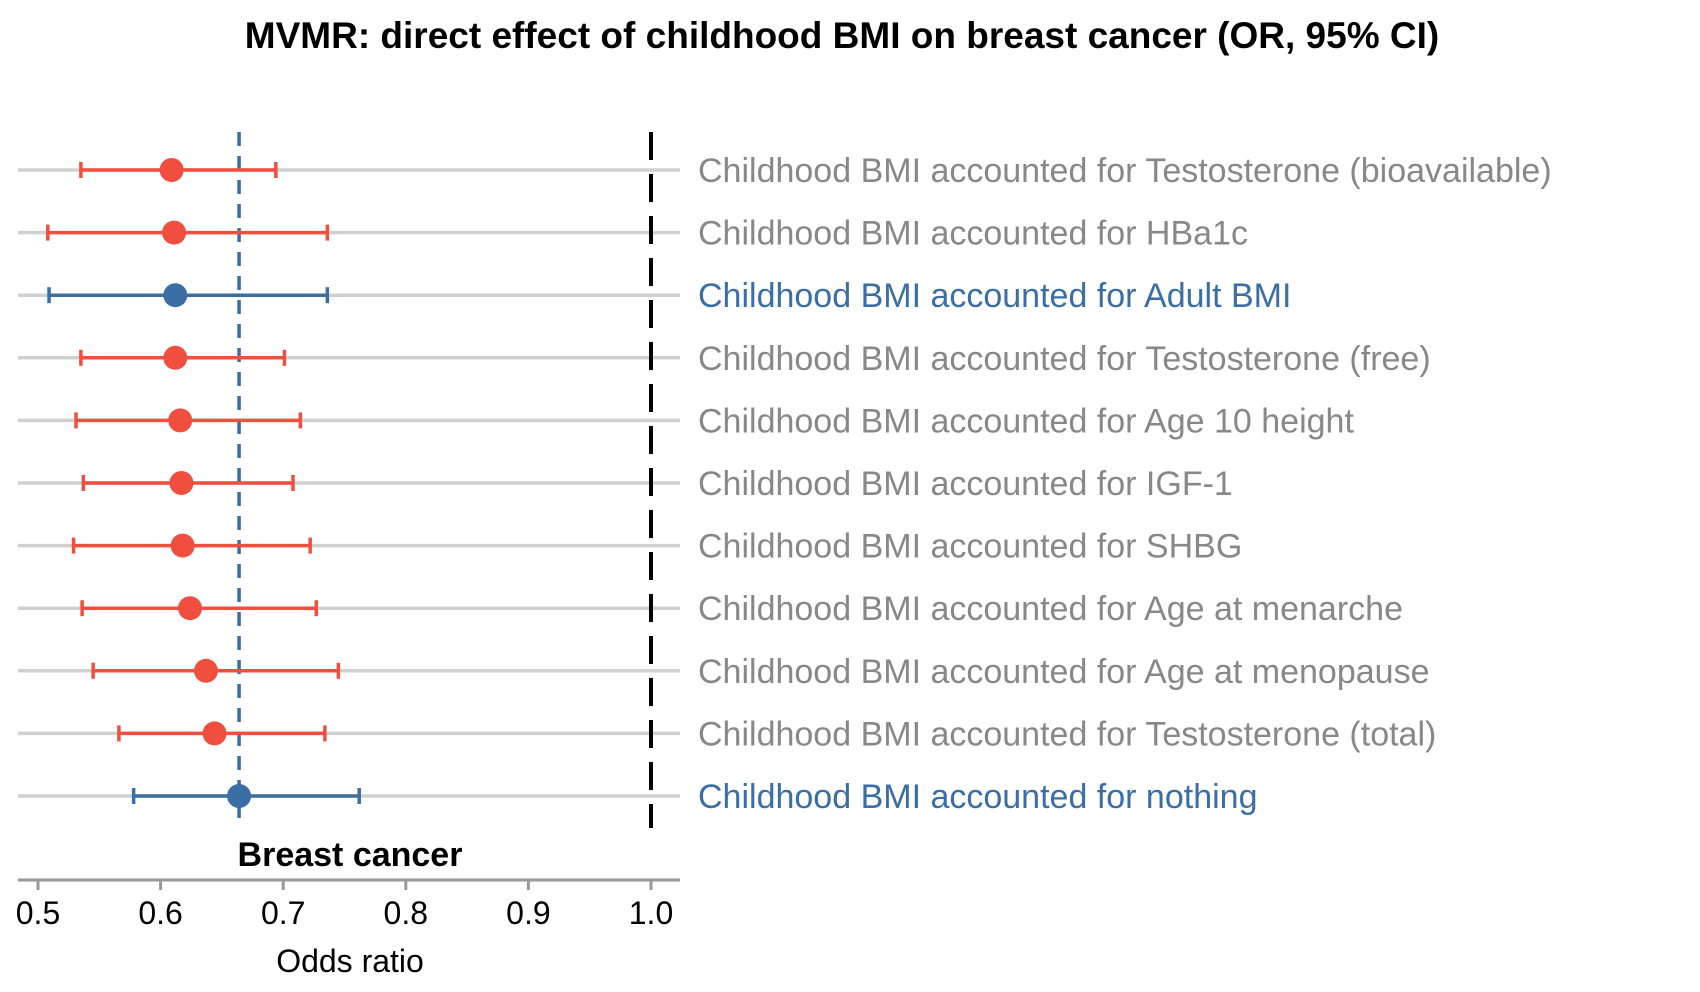 This screenshot has width=1700, height=992. Describe the element at coordinates (994, 296) in the screenshot. I see `row-label: Childhood BMI accounted for Adult BMI` at that location.